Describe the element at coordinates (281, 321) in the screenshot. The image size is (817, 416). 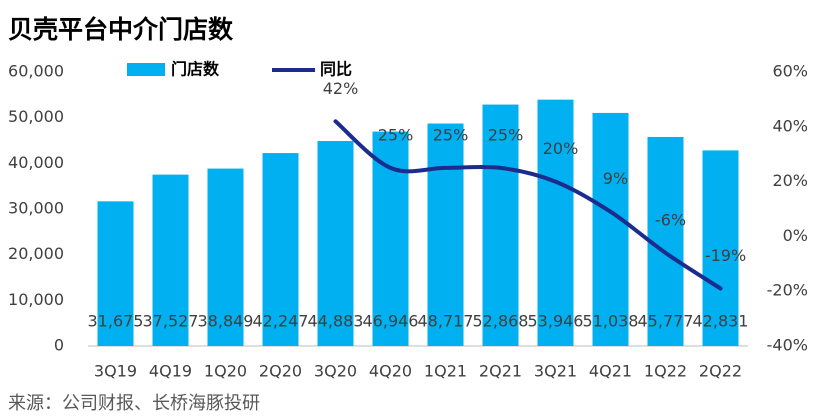
I see `bar-label: 42,247` at that location.